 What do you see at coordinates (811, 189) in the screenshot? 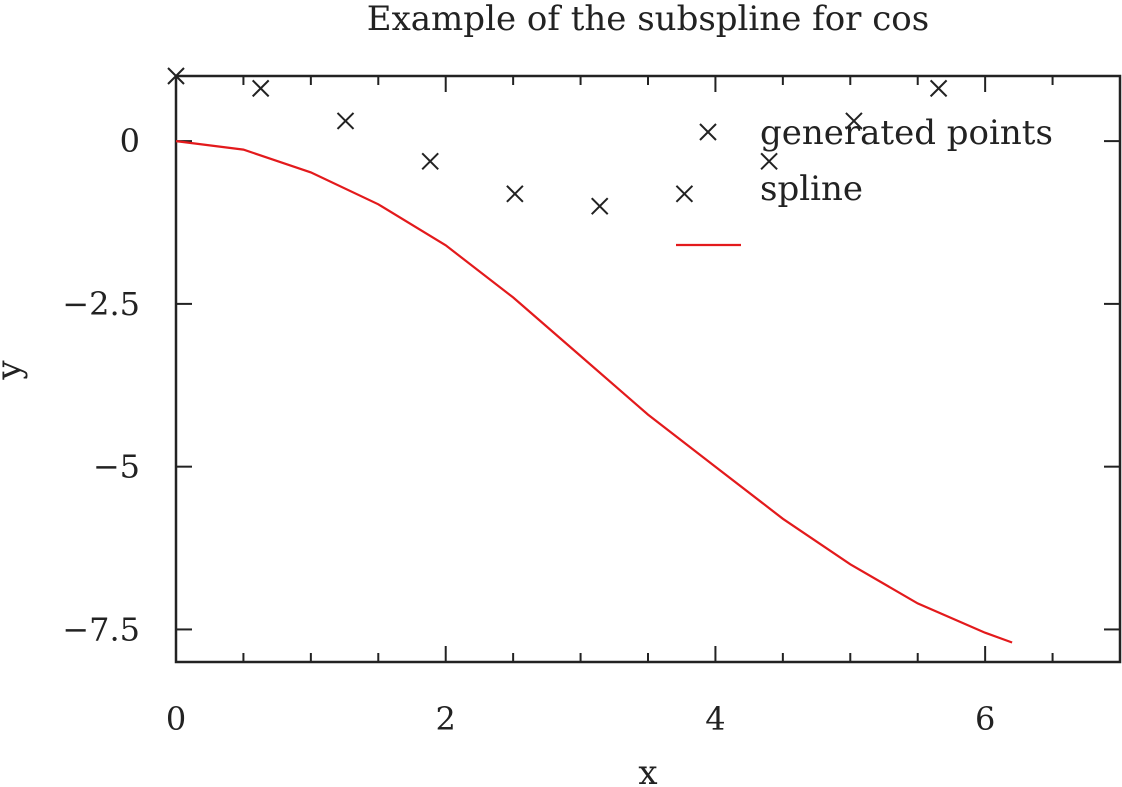
I see `legend-label: spline` at bounding box center [811, 189].